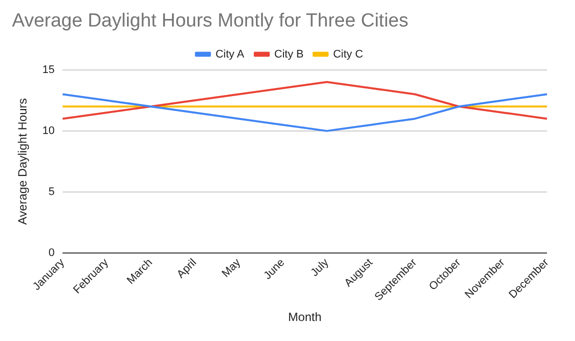  What do you see at coordinates (320, 267) in the screenshot?
I see `x-tick-label: July` at bounding box center [320, 267].